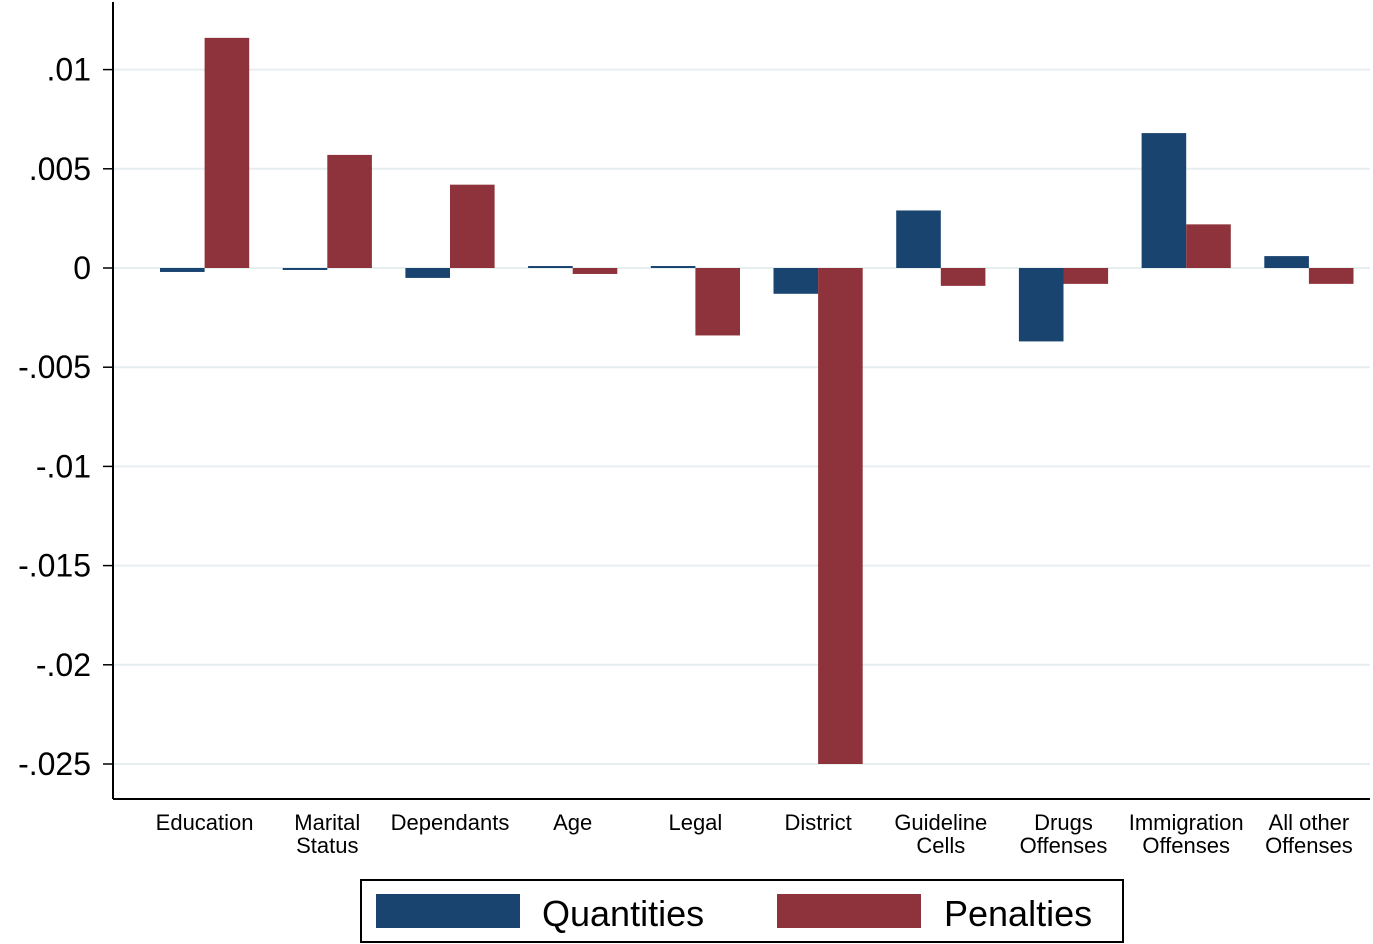 This screenshot has width=1373, height=944. I want to click on y-tick-label: -.005, so click(54, 367).